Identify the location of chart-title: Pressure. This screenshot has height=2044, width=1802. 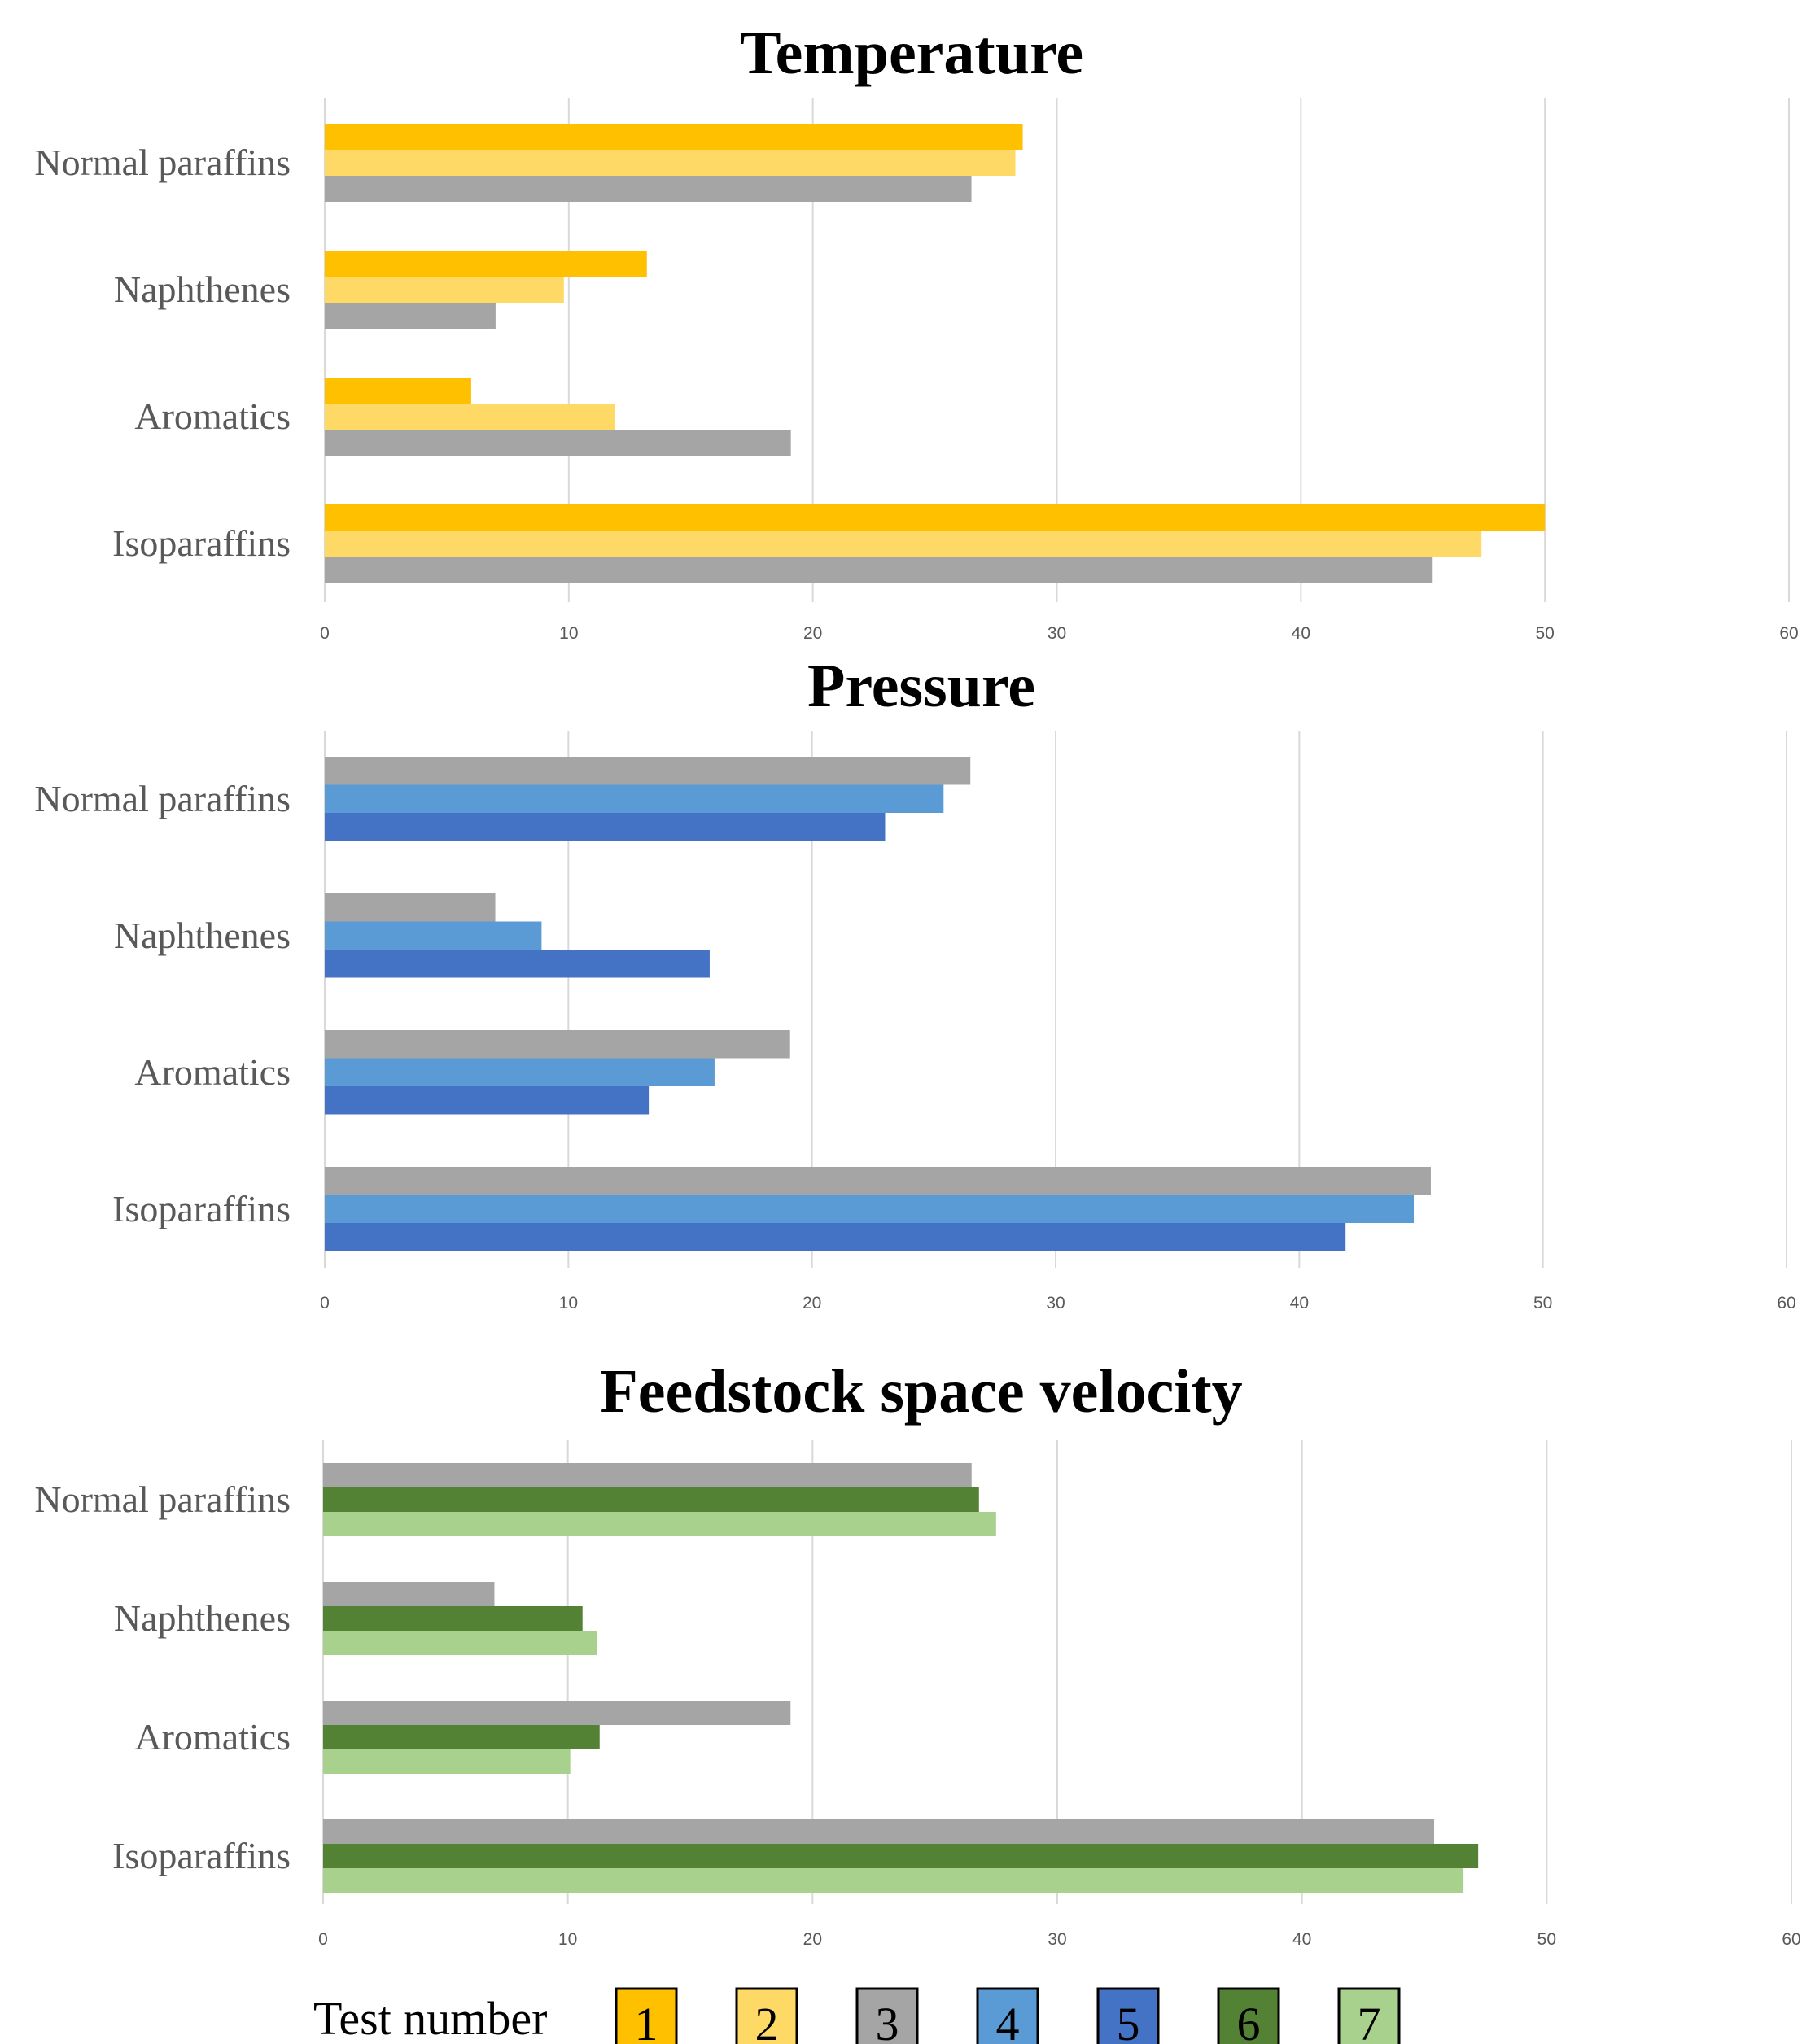
(921, 686).